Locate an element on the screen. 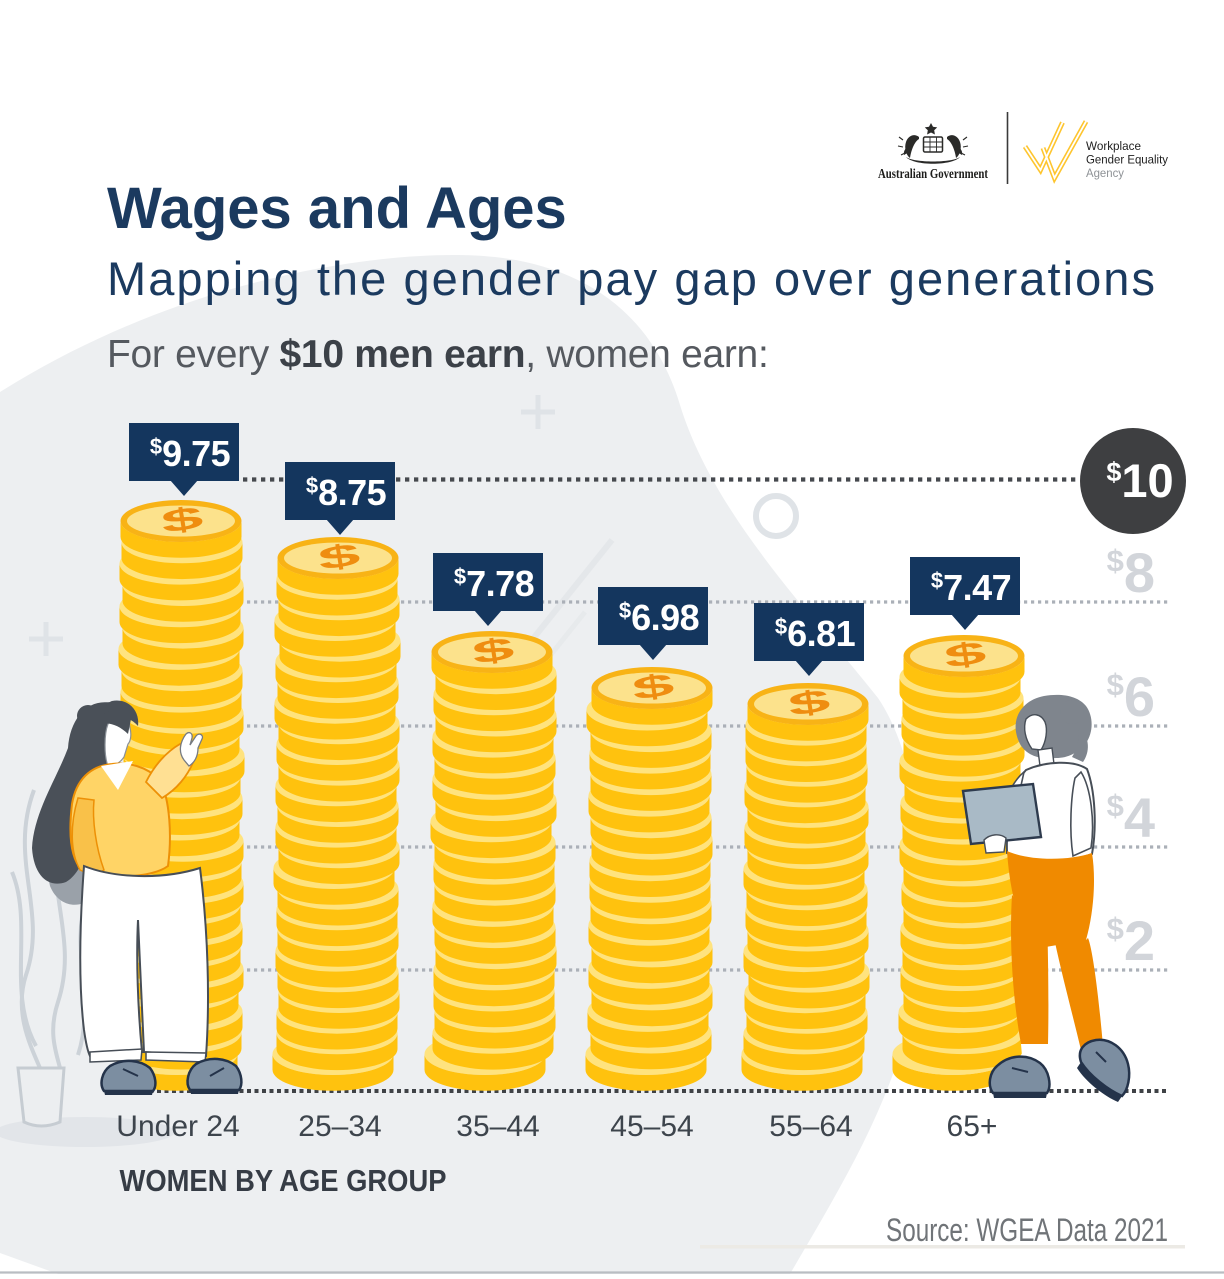  svg-text: Australian Government is located at coordinates (933, 173).